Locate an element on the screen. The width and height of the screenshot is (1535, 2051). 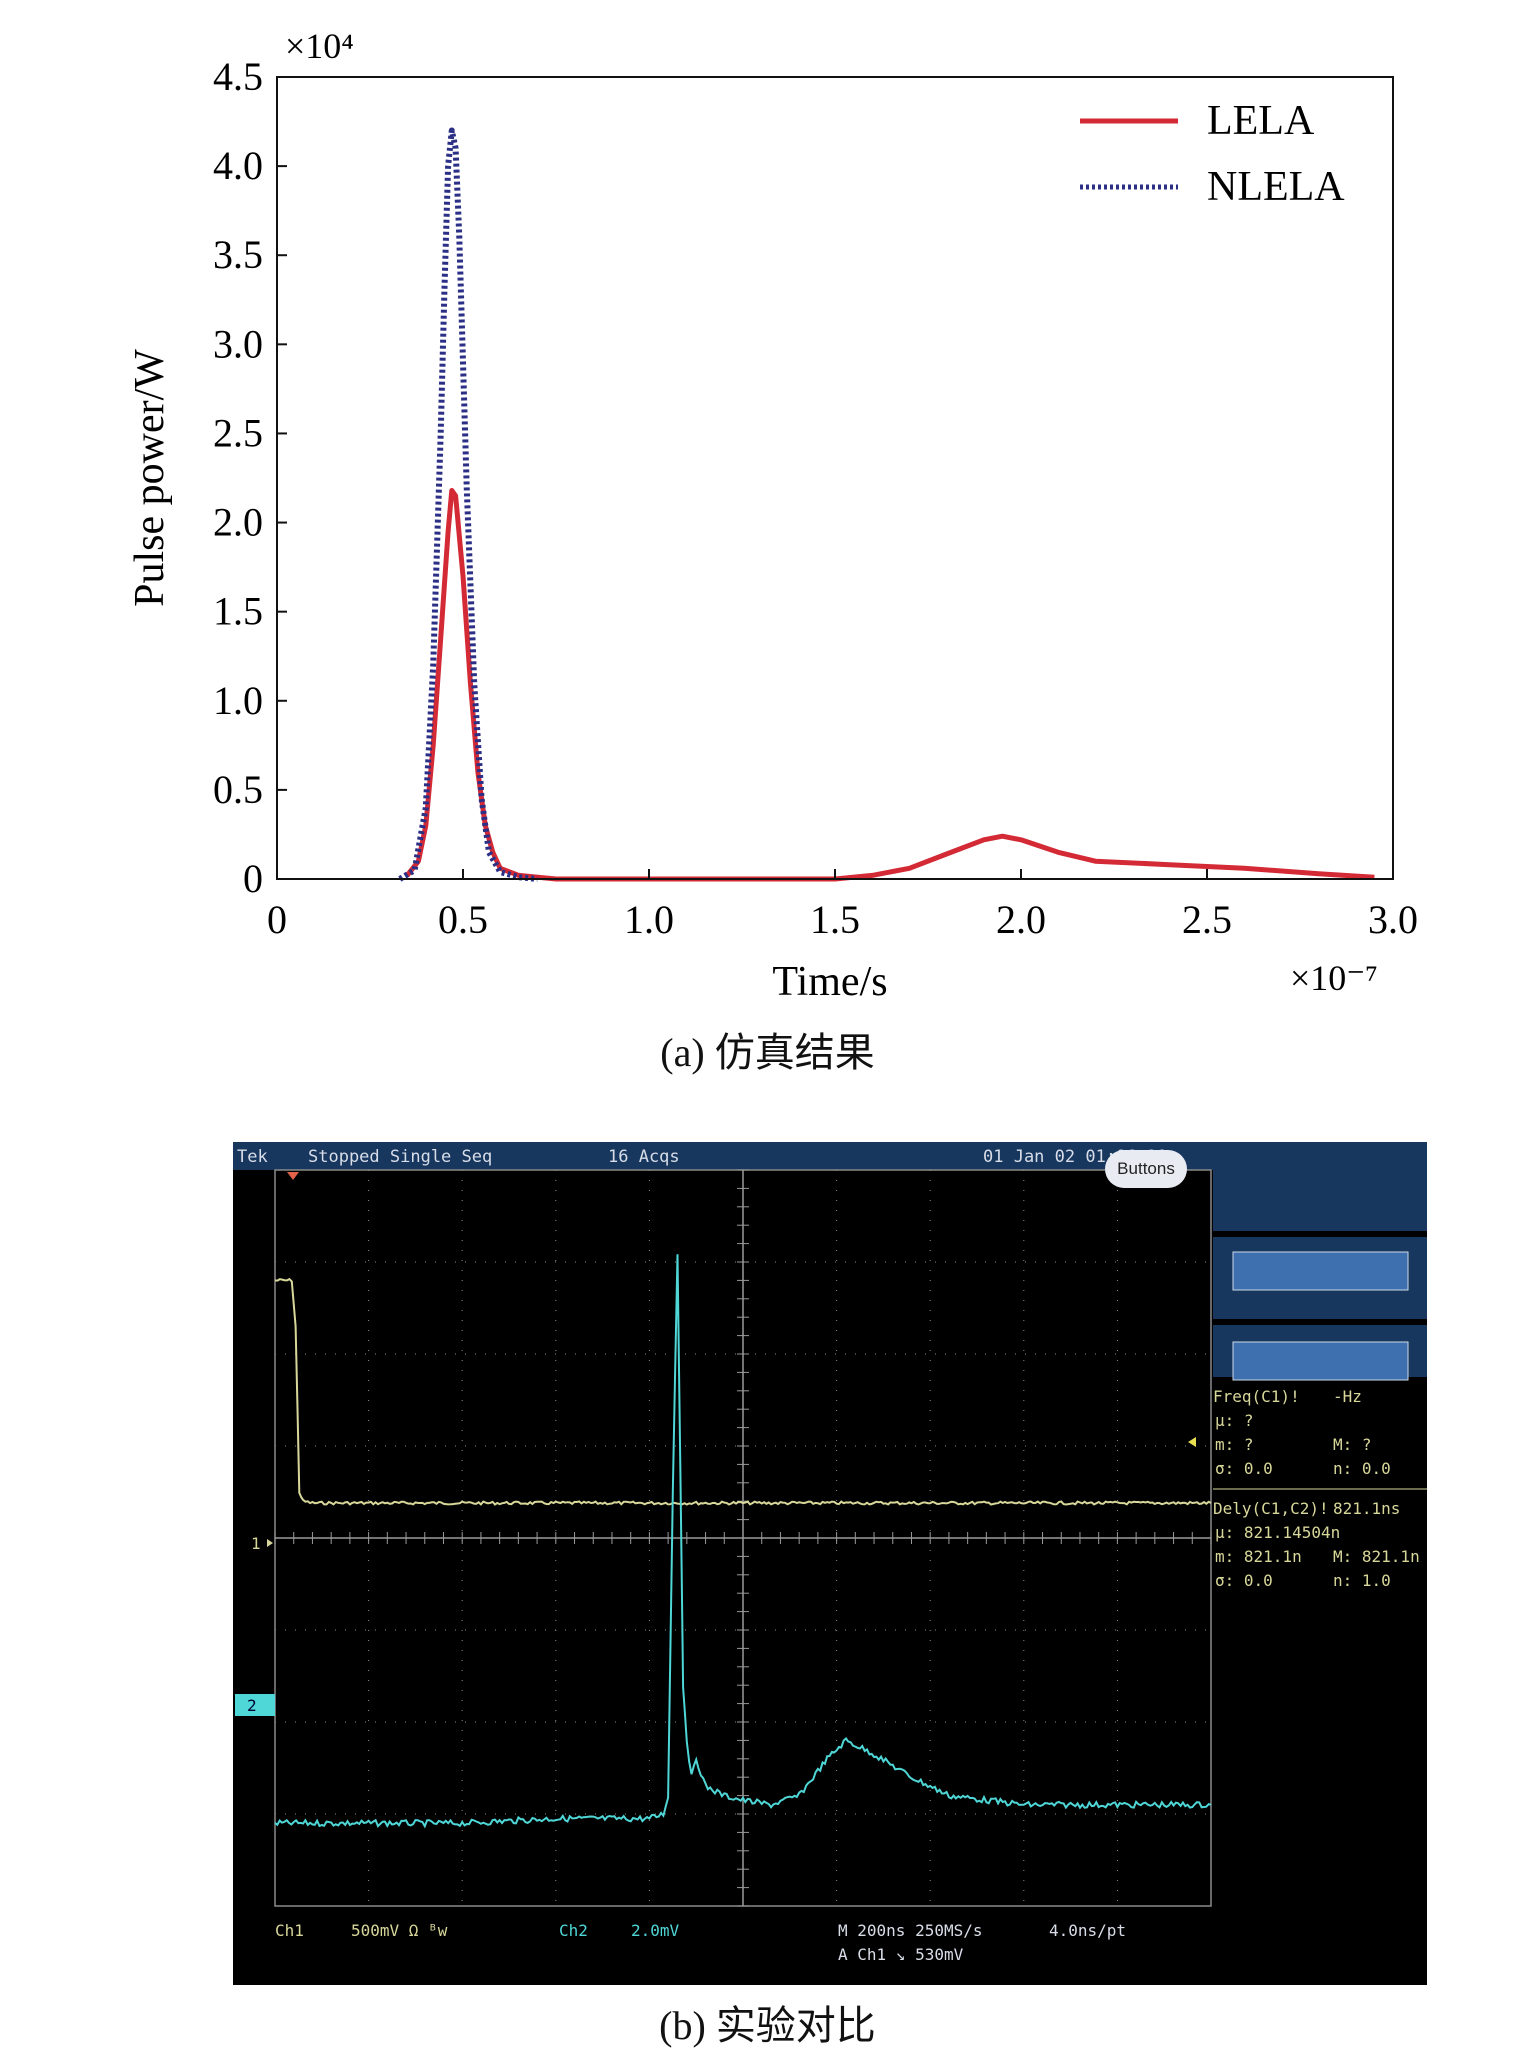
meas-freq-sigma: σ: 0.0 is located at coordinates (1244, 1468).